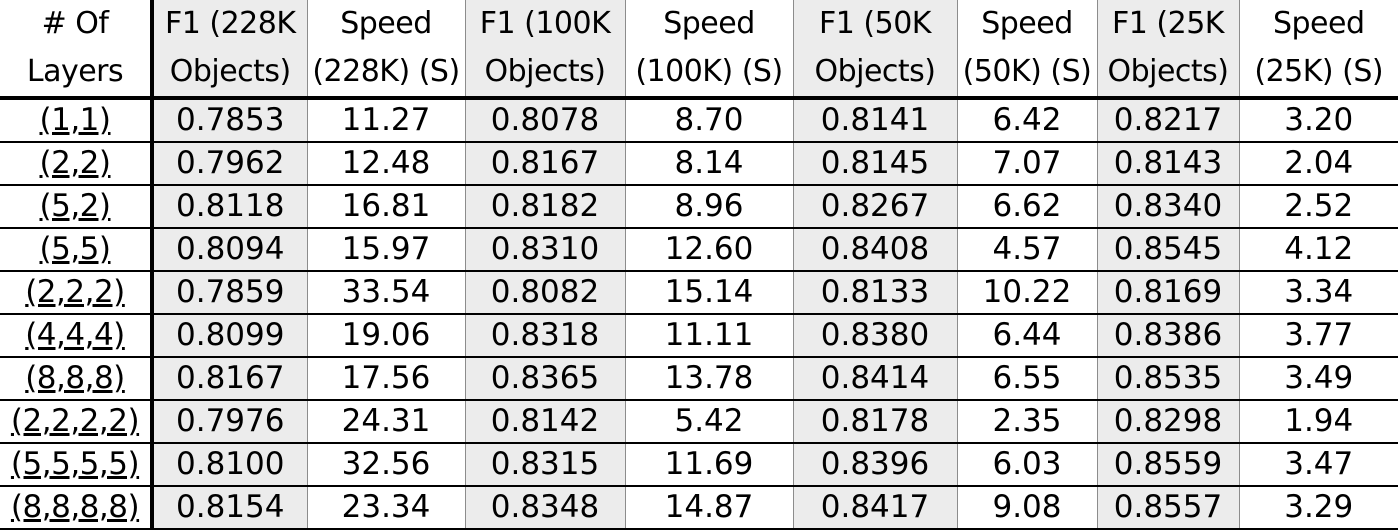 This screenshot has height=532, width=1398. I want to click on value-cell: 4.12, so click(1318, 250).